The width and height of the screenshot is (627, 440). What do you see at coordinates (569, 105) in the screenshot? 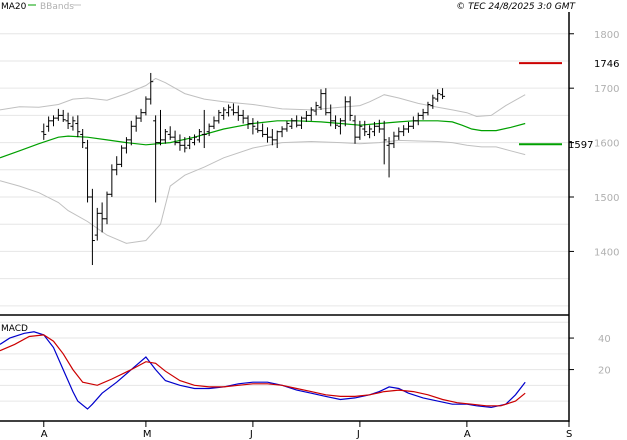
I see `price-levels: 1746 1597` at bounding box center [569, 105].